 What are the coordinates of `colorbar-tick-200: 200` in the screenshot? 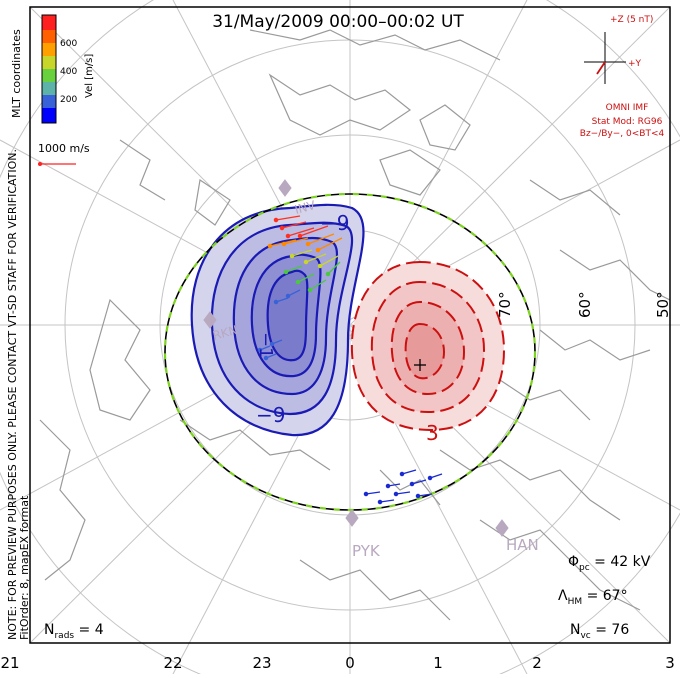 It's located at (68, 100).